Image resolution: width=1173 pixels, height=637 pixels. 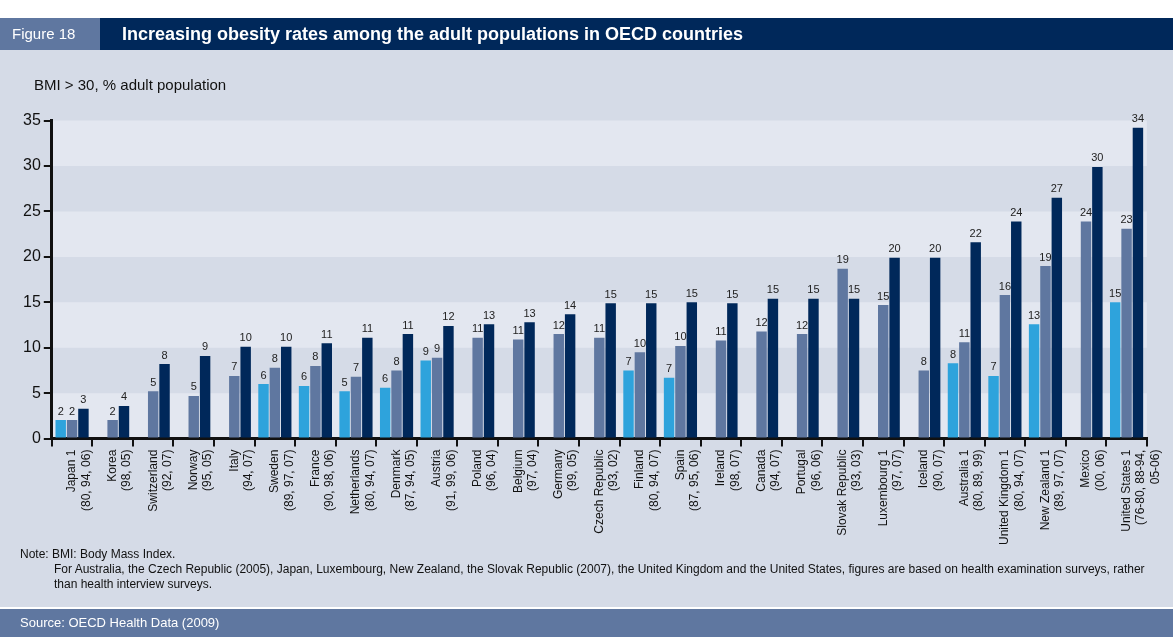 What do you see at coordinates (842, 259) in the screenshot?
I see `data-label: 19` at bounding box center [842, 259].